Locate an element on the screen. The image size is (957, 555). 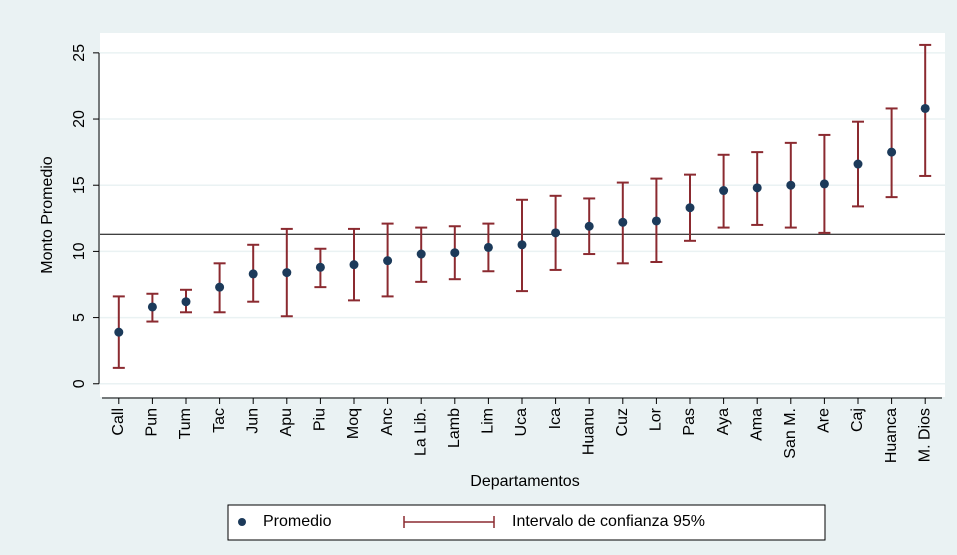
x-tick-label: San M. is located at coordinates (790, 433).